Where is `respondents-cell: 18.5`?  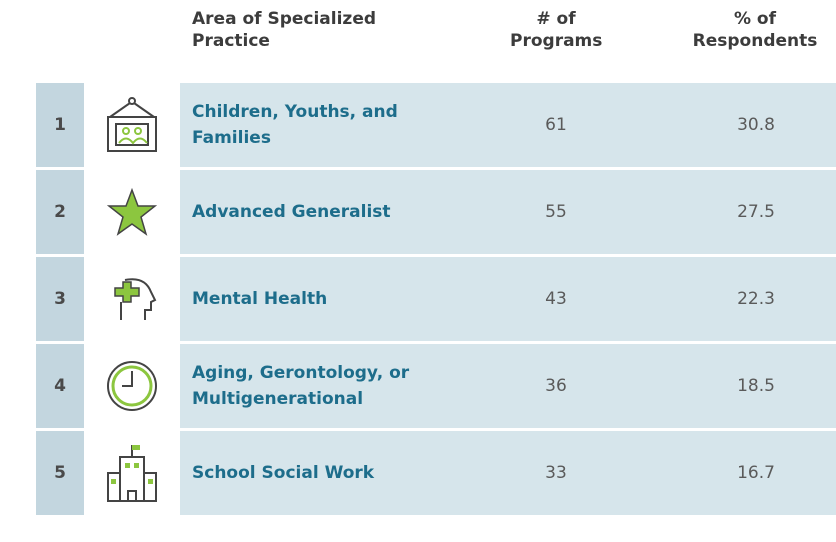
respondents-cell: 18.5 is located at coordinates (756, 386).